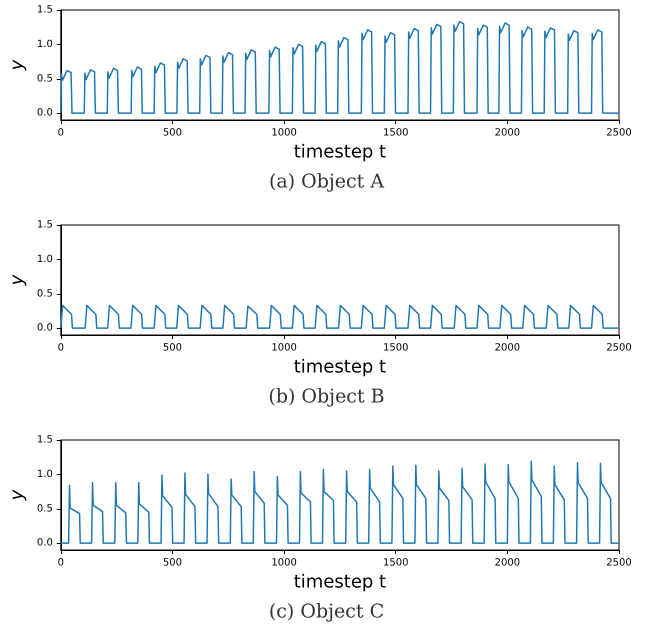 This screenshot has width=653, height=631. I want to click on text: (b) Object B, so click(326, 397).